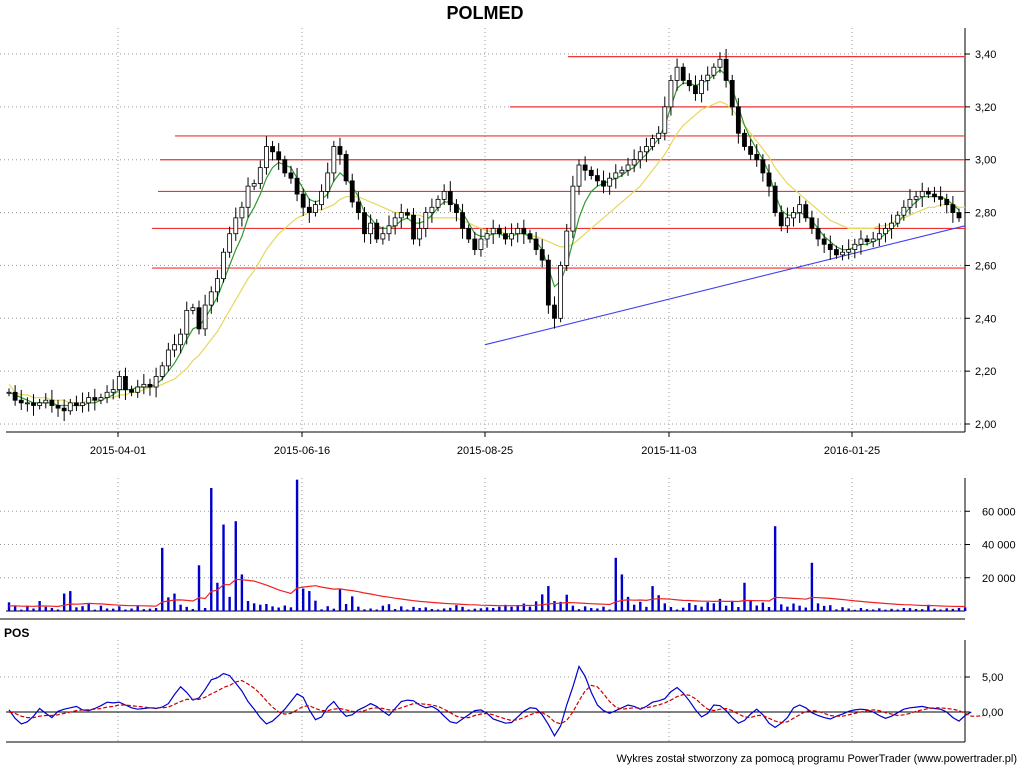  Describe the element at coordinates (985, 266) in the screenshot. I see `price-ytick-label: 2,60` at that location.